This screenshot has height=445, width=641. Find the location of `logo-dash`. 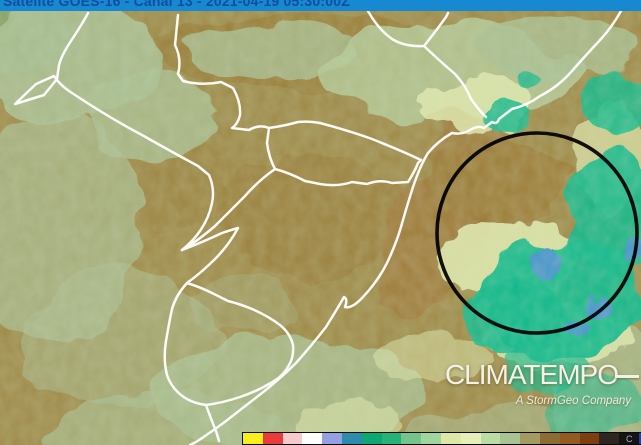

logo-dash is located at coordinates (627, 376).